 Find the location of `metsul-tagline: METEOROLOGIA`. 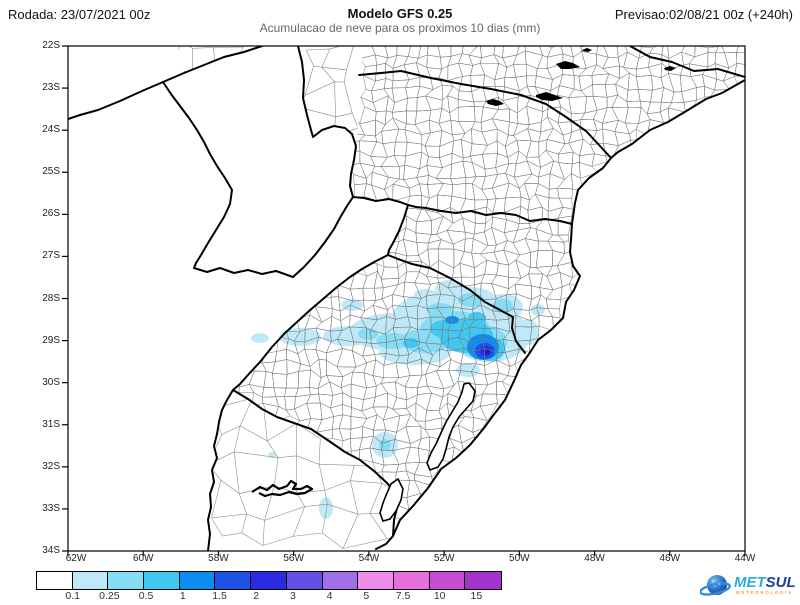

metsul-tagline: METEOROLOGIA is located at coordinates (764, 592).